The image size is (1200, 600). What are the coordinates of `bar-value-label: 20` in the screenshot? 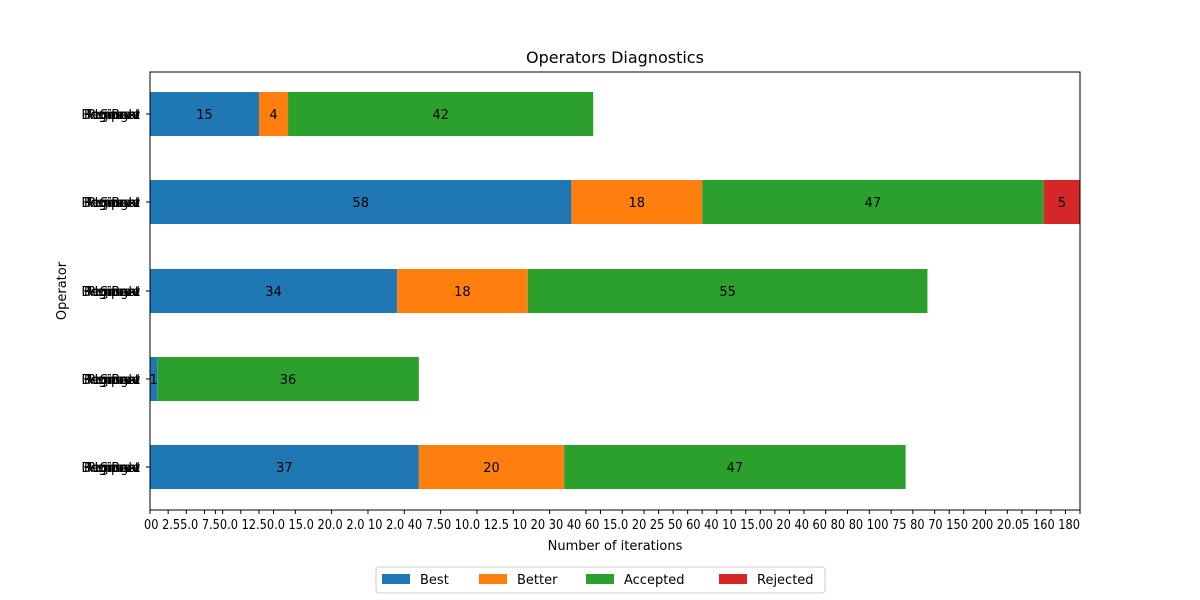 It's located at (491, 468).